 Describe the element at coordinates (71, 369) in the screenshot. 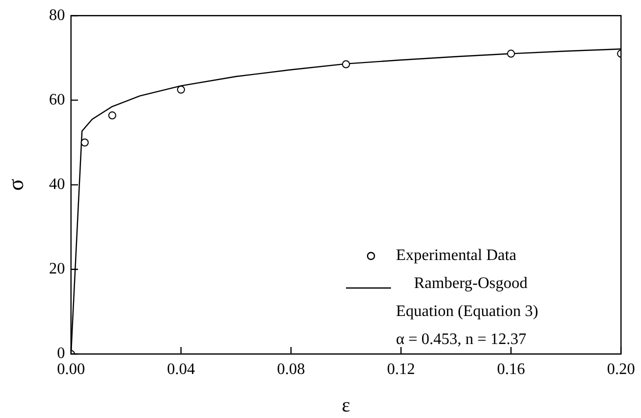

I see `x-tick-label: 0.00` at that location.